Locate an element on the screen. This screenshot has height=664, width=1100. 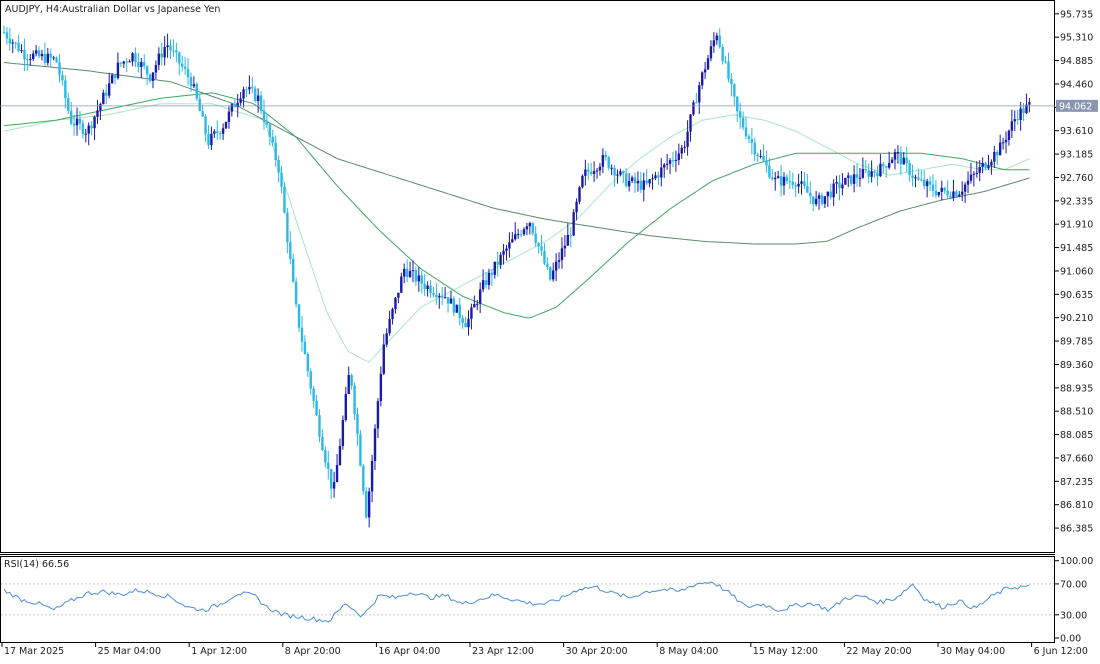
price-tick-label: 91.485 is located at coordinates (1076, 248).